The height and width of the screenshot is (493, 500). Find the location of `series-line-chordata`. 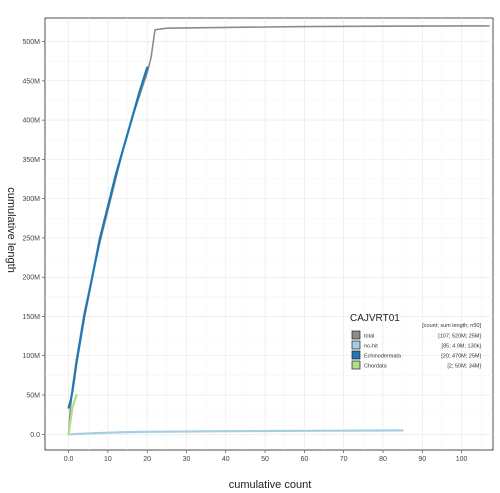

series-line-chordata is located at coordinates (72, 414).